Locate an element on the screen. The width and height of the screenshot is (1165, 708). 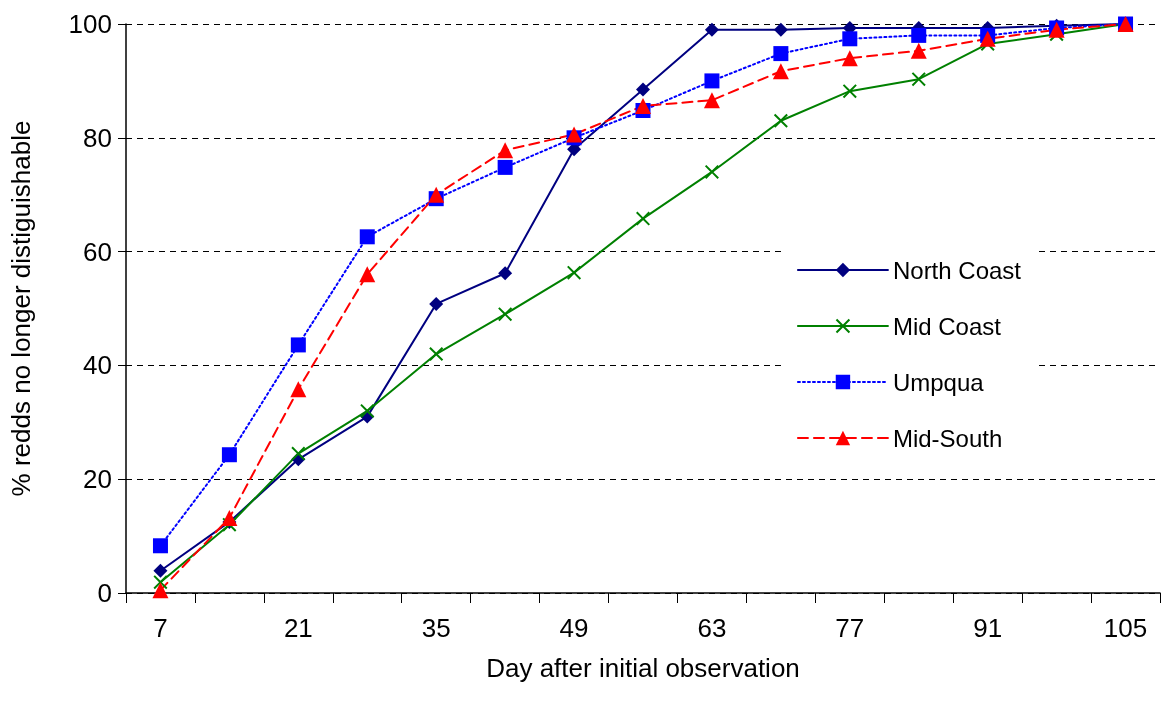
legend-label: North Coast is located at coordinates (957, 270).